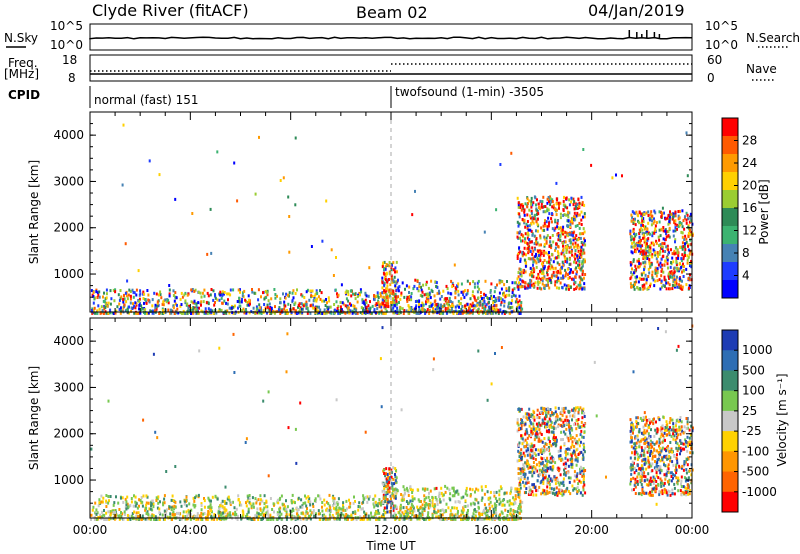  Describe the element at coordinates (746, 253) in the screenshot. I see `colorbar-tick-label: 8` at that location.